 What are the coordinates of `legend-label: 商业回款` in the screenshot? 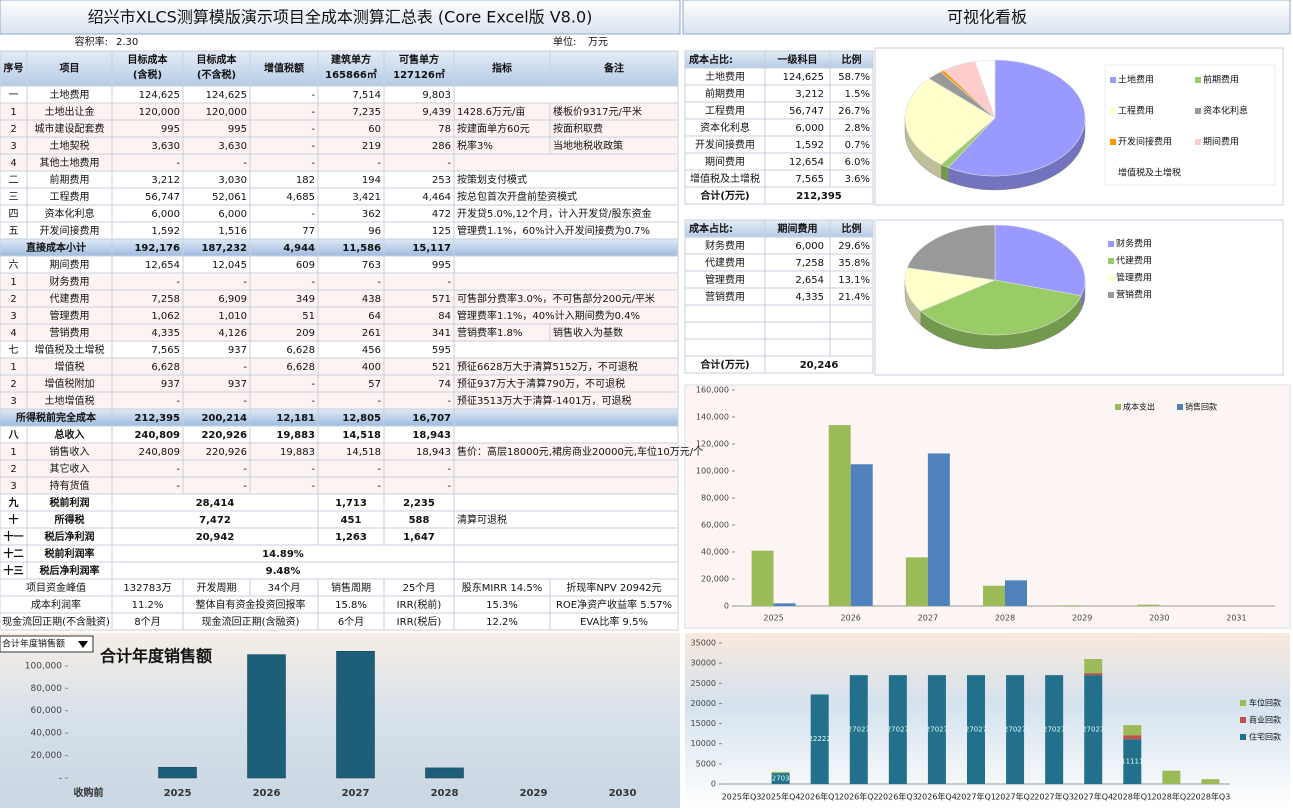 It's located at (1265, 720).